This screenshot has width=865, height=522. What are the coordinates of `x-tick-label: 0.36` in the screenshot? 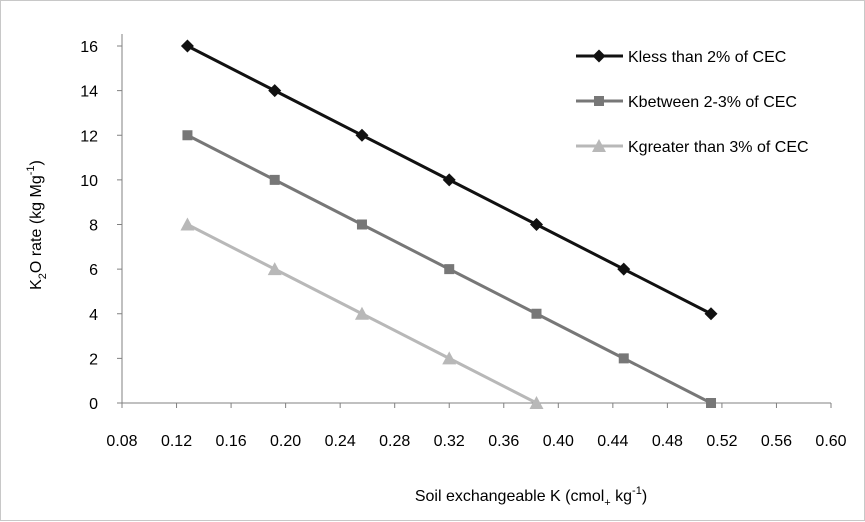 It's located at (503, 441).